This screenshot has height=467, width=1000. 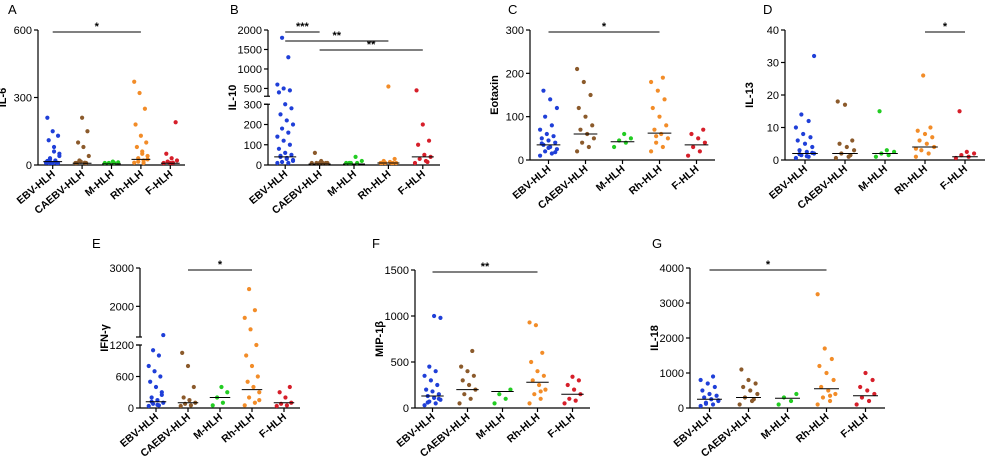 I want to click on y-tick-label: 4000, so click(x=672, y=269).